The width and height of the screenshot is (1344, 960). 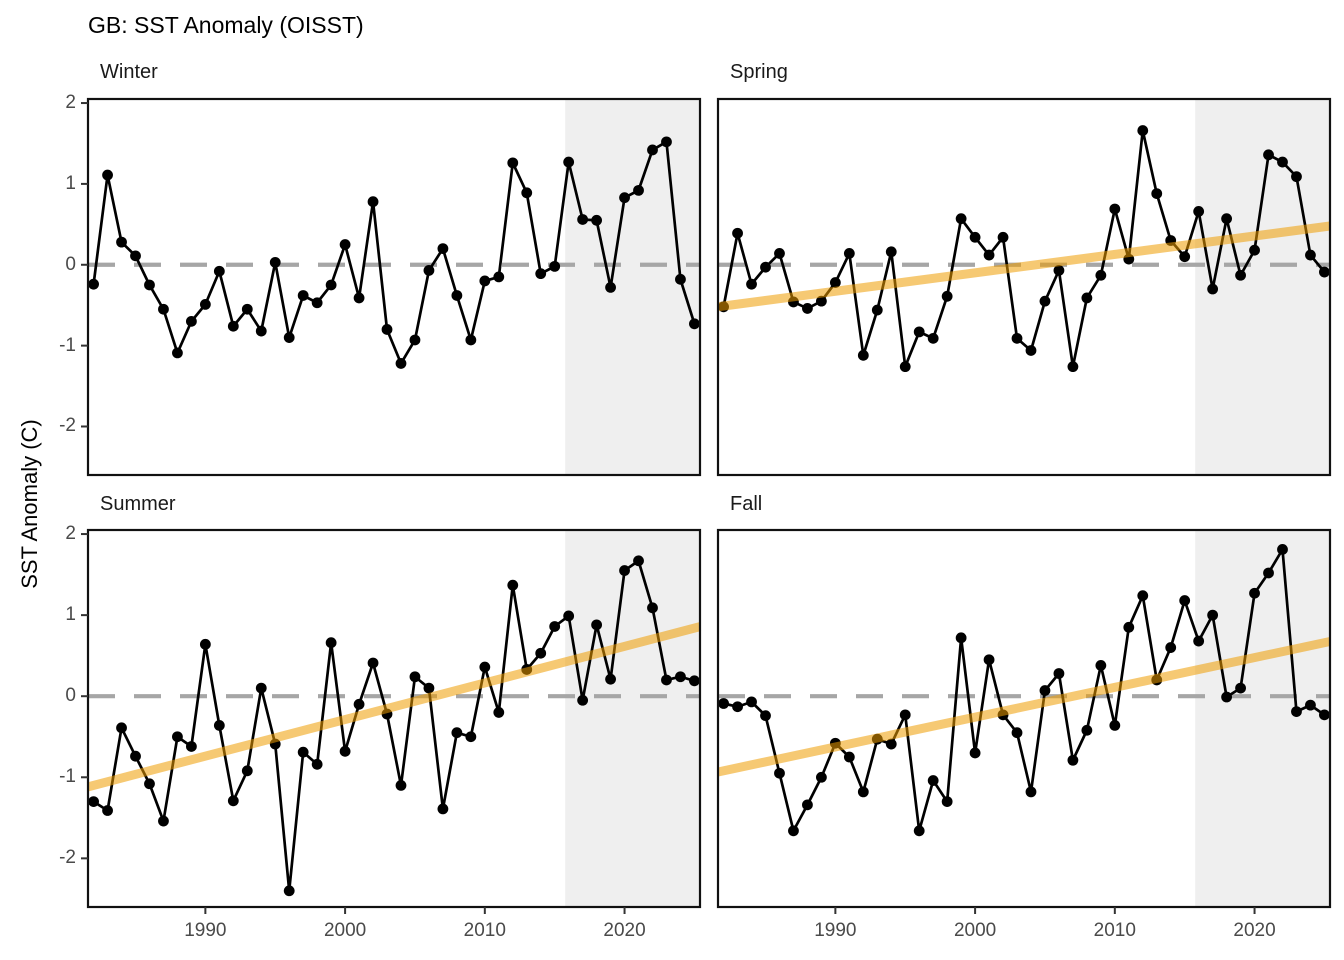 What do you see at coordinates (394, 707) in the screenshot?
I see `trend-line` at bounding box center [394, 707].